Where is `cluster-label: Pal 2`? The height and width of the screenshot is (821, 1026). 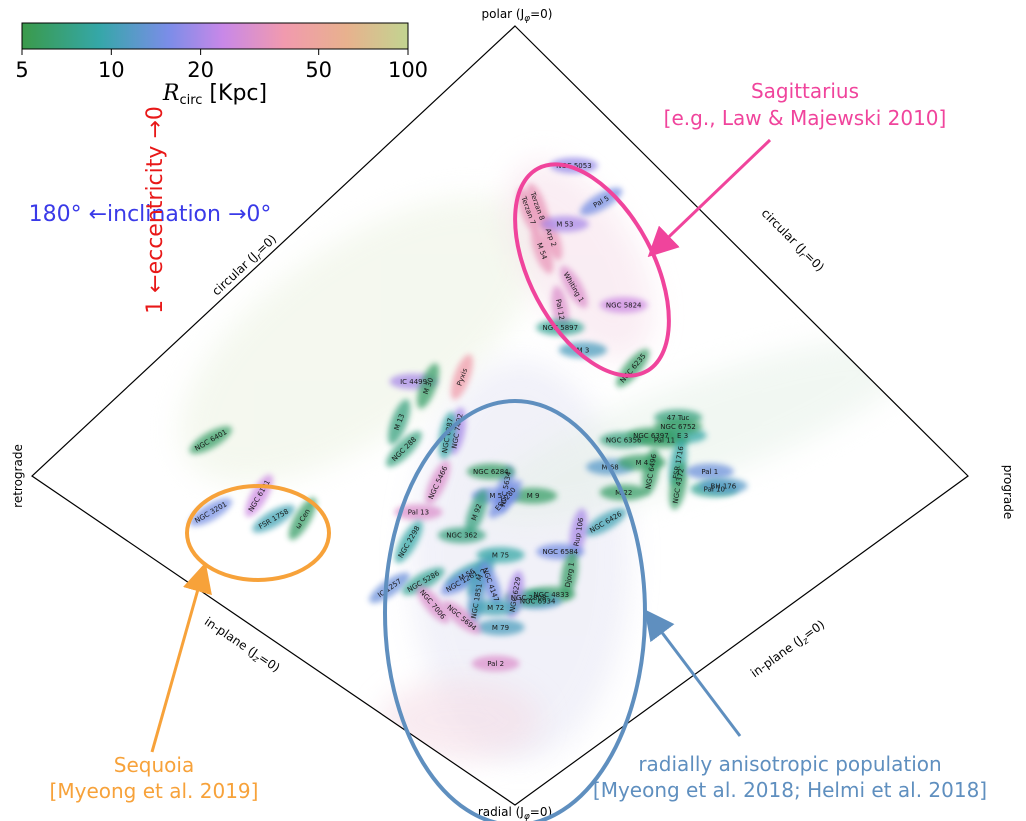 cluster-label: Pal 2 is located at coordinates (495, 664).